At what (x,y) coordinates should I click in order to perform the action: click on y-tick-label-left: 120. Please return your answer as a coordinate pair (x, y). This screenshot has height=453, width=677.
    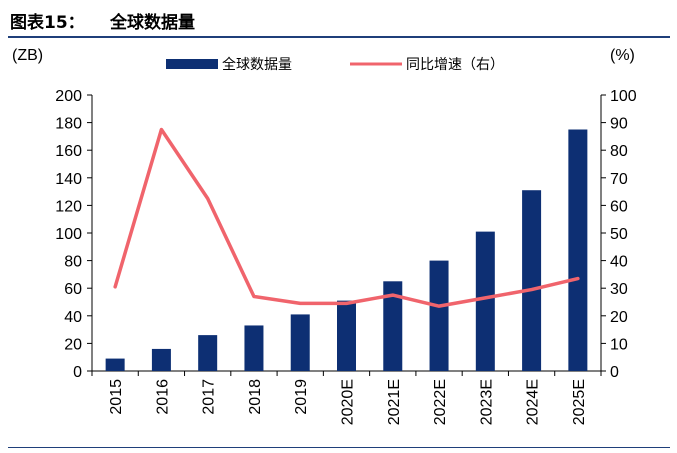
    Looking at the image, I should click on (68, 206).